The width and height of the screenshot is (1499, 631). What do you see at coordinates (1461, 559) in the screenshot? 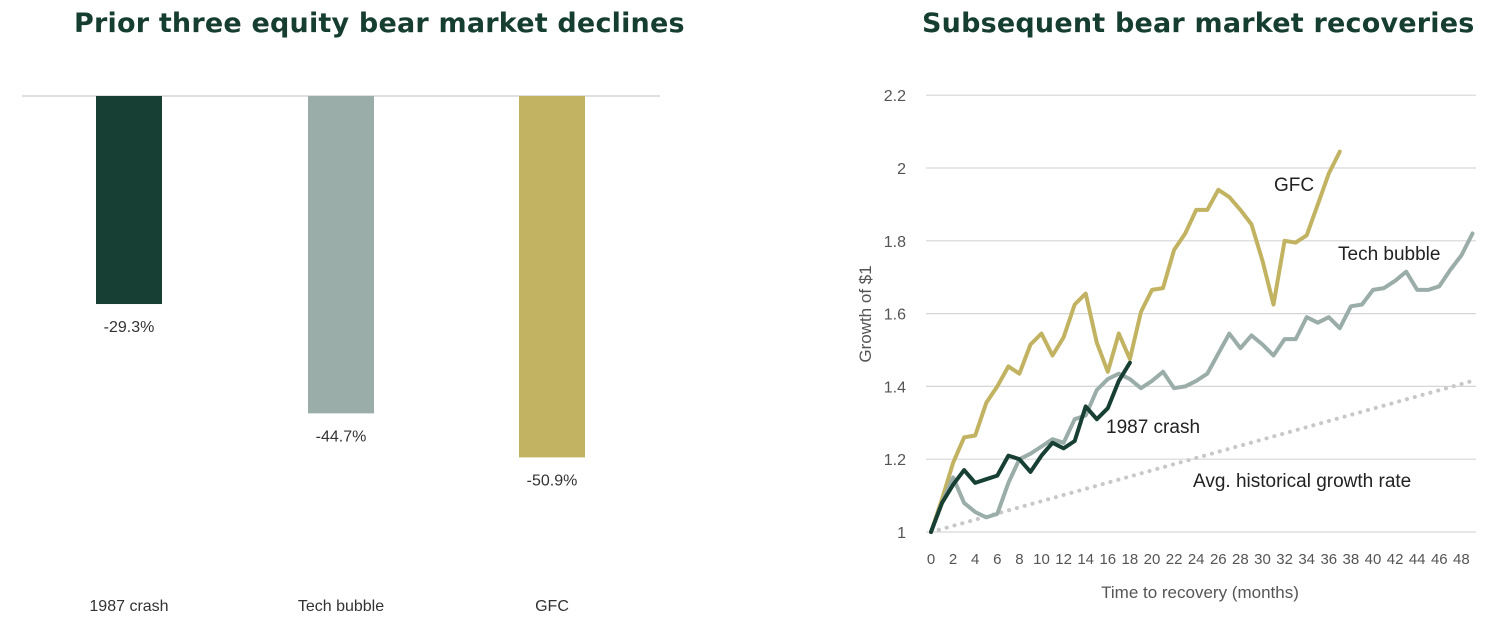
I see `x-tick-label: 48` at bounding box center [1461, 559].